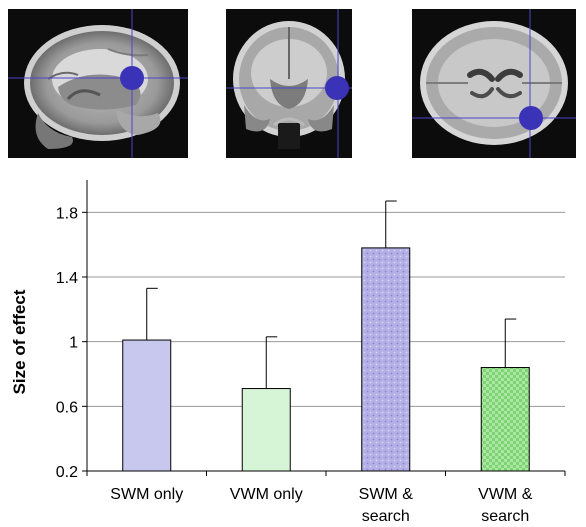 The height and width of the screenshot is (527, 586). What do you see at coordinates (73, 343) in the screenshot?
I see `y-tick-label: 1` at bounding box center [73, 343].